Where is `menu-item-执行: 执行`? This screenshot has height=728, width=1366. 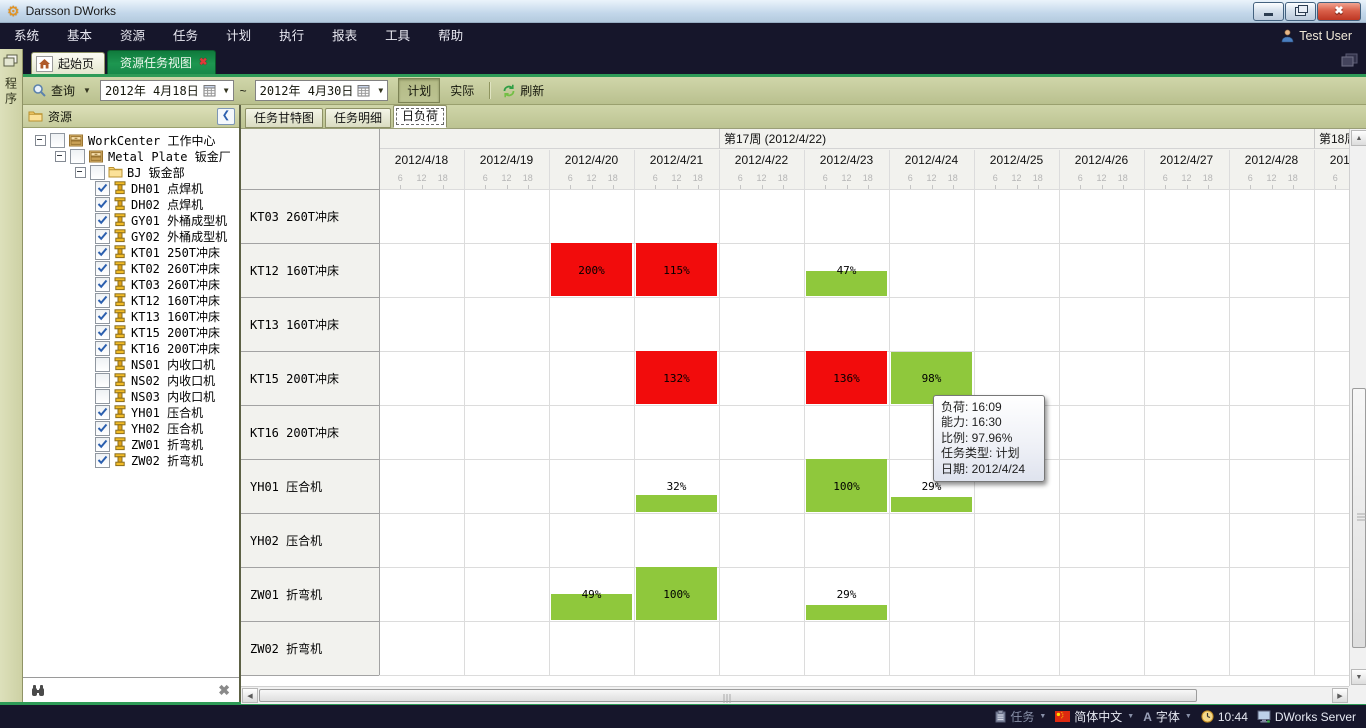 menu-item-执行: 执行 is located at coordinates (292, 36).